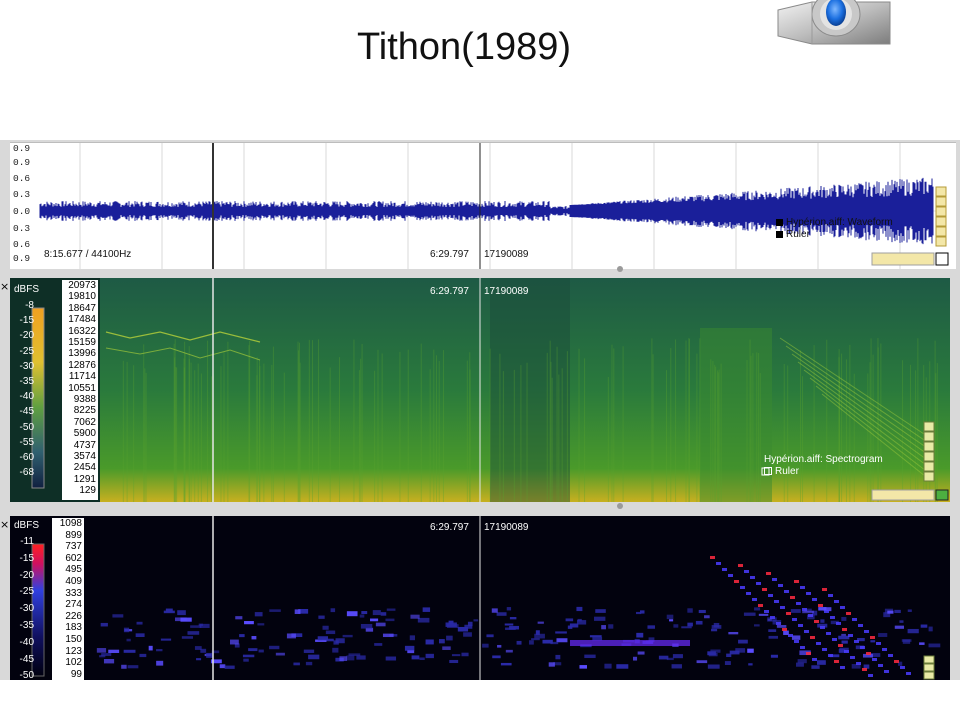  Describe the element at coordinates (942, 495) in the screenshot. I see `overview-toggle` at that location.